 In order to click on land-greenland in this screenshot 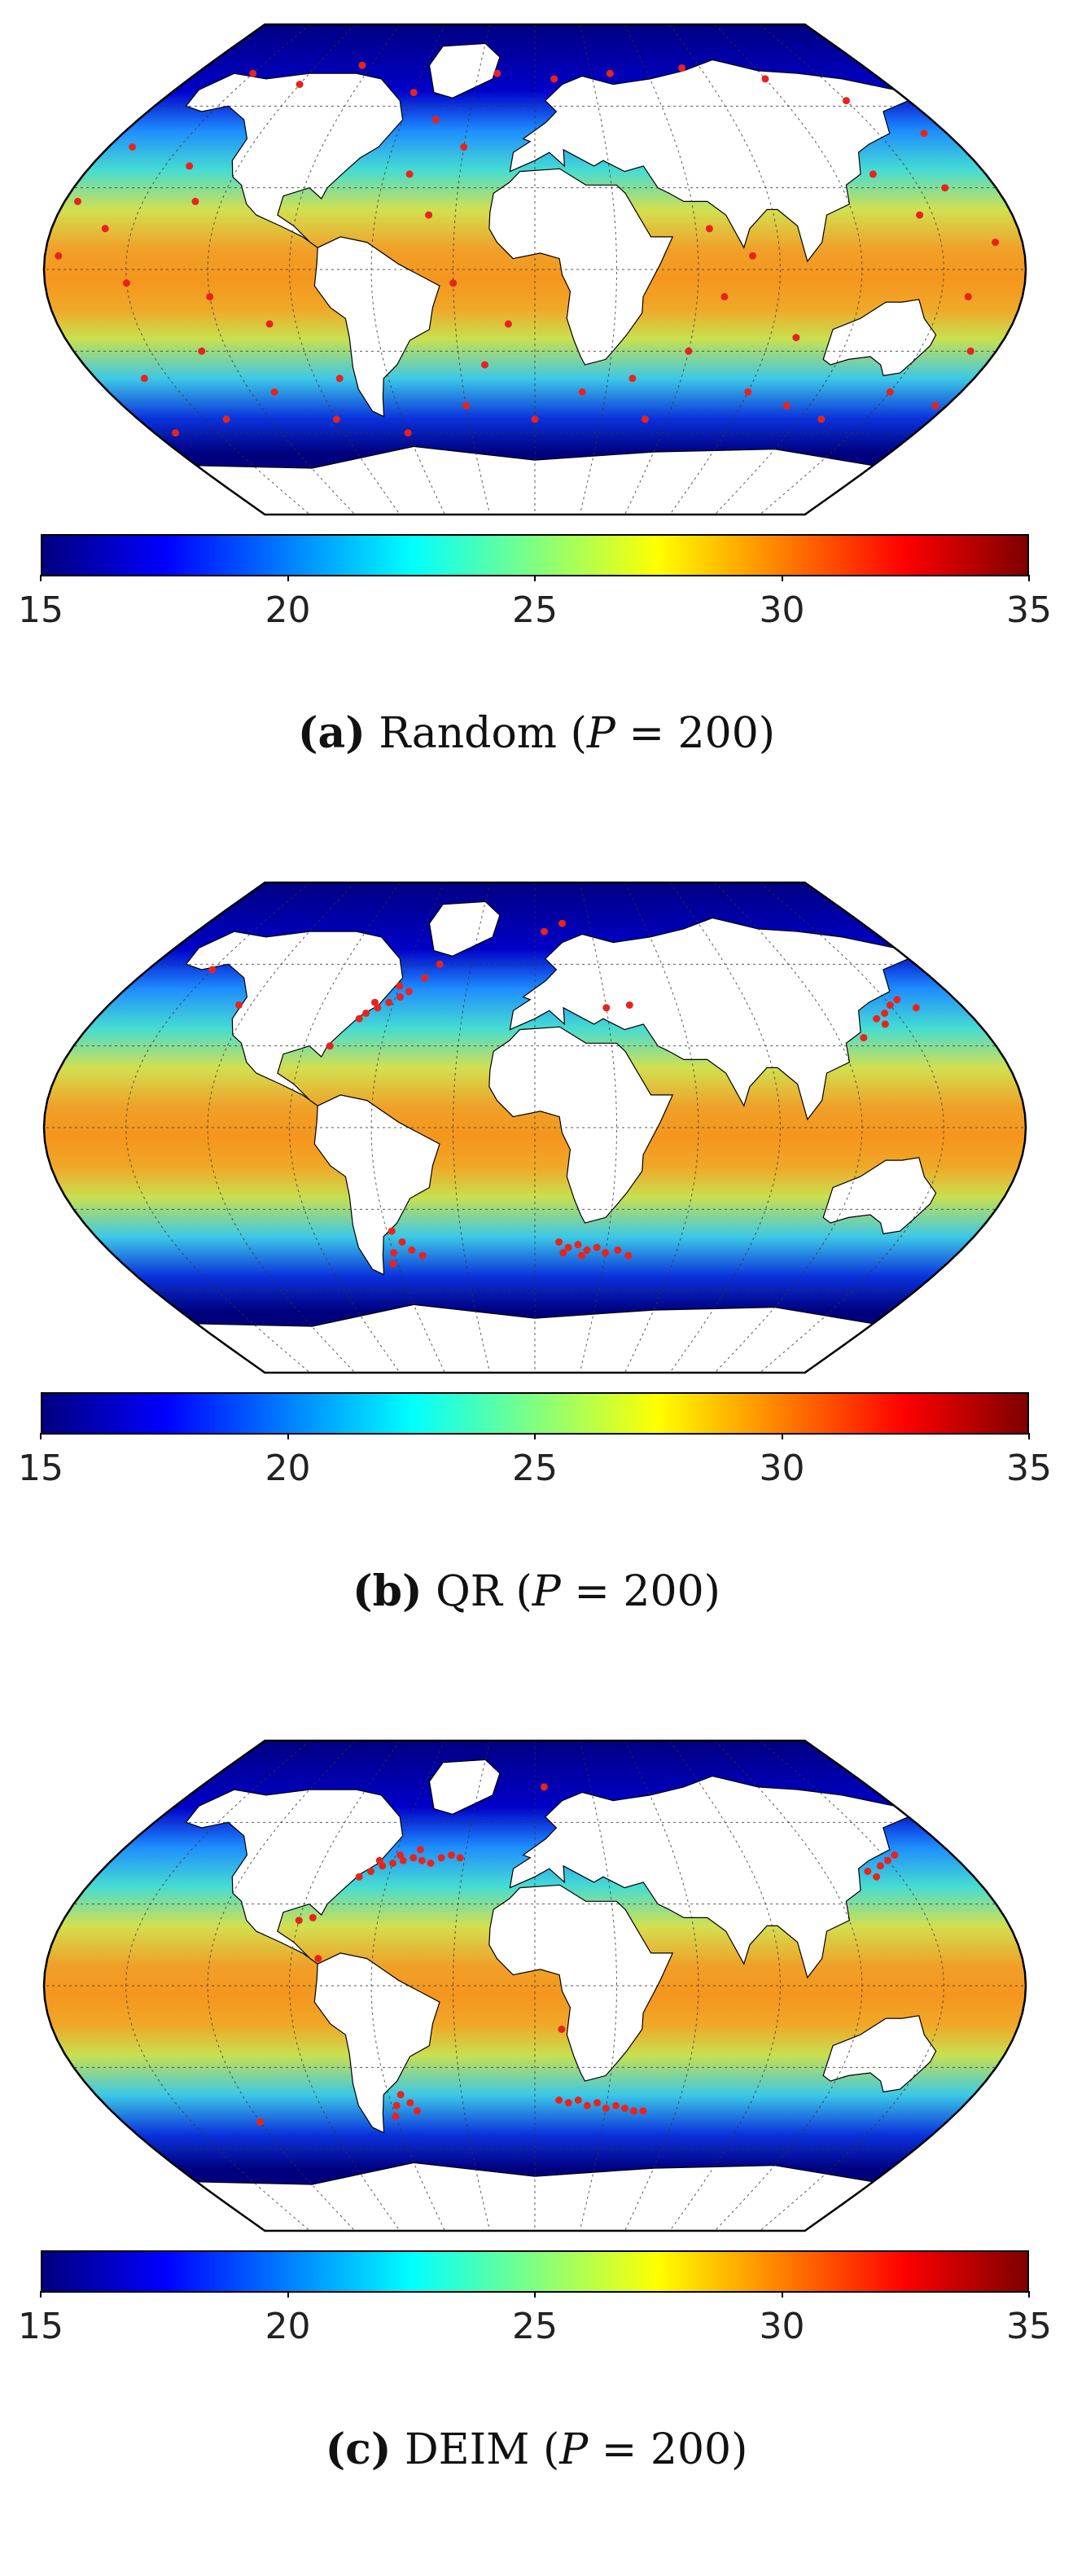, I will do `click(464, 928)`.